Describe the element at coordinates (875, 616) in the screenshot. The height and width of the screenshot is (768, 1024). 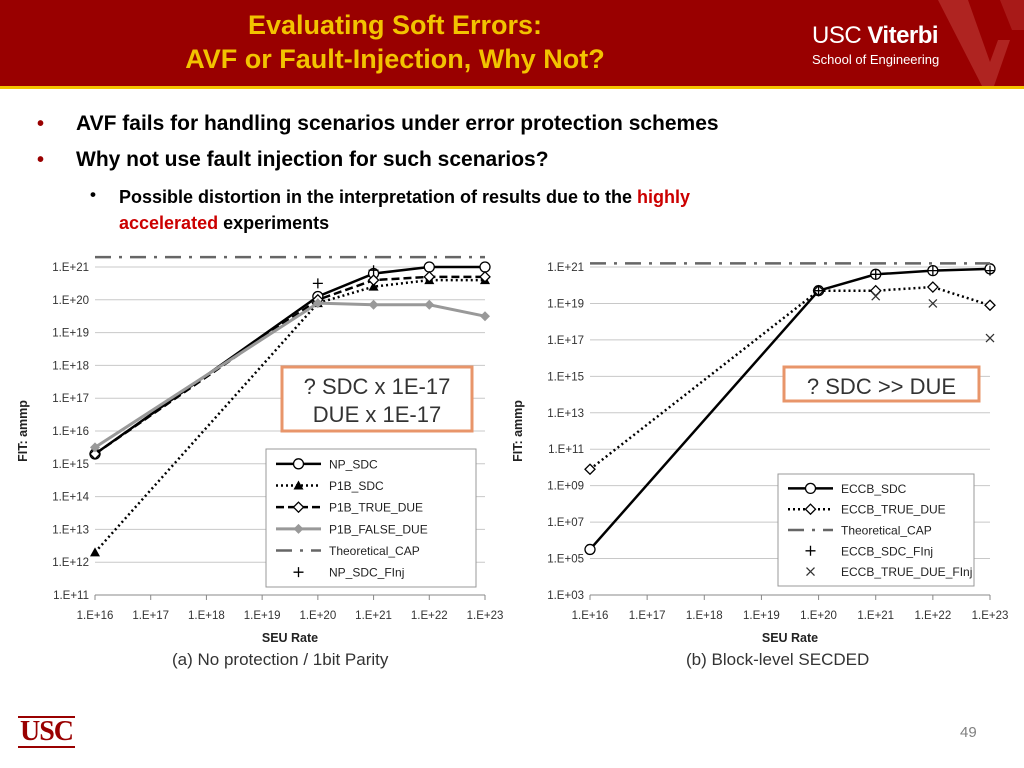
I see `x-tick-label: 1.E+21` at that location.